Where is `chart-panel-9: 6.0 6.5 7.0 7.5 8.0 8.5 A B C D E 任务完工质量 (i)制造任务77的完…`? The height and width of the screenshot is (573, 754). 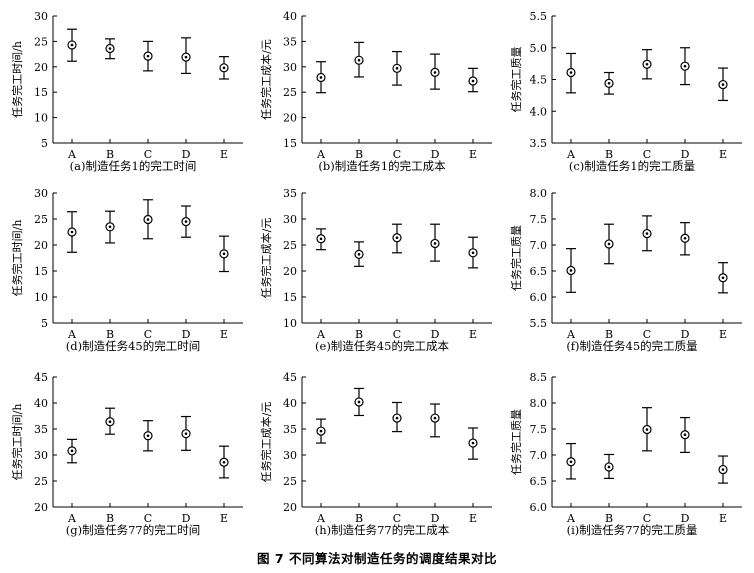 chart-panel-9: 6.0 6.5 7.0 7.5 8.0 8.5 A B C D E 任务完工质量 (i)制造任务77的完… is located at coordinates (625, 454).